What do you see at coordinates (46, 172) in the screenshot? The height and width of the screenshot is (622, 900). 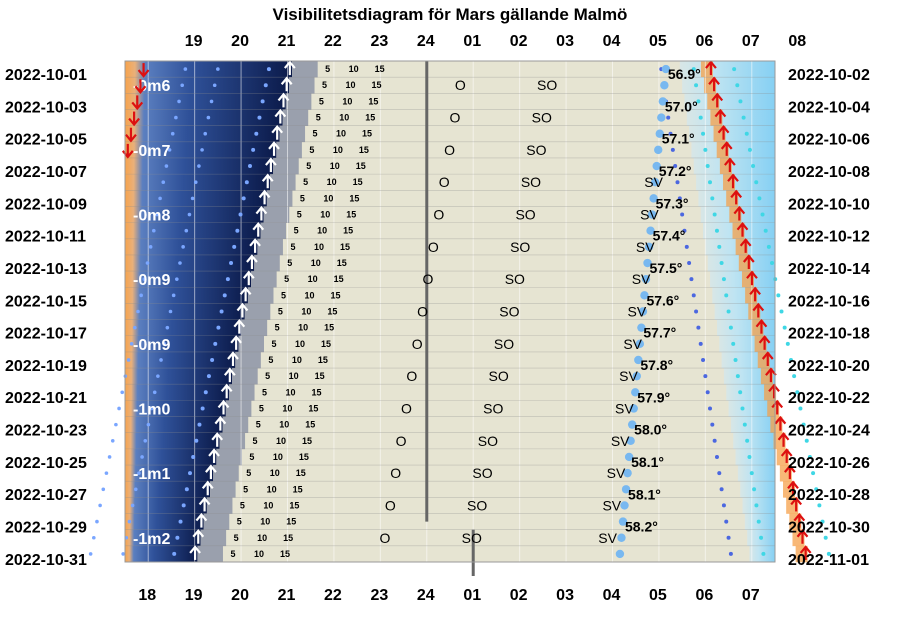 I see `left-date-label: 2022-10-07` at bounding box center [46, 172].